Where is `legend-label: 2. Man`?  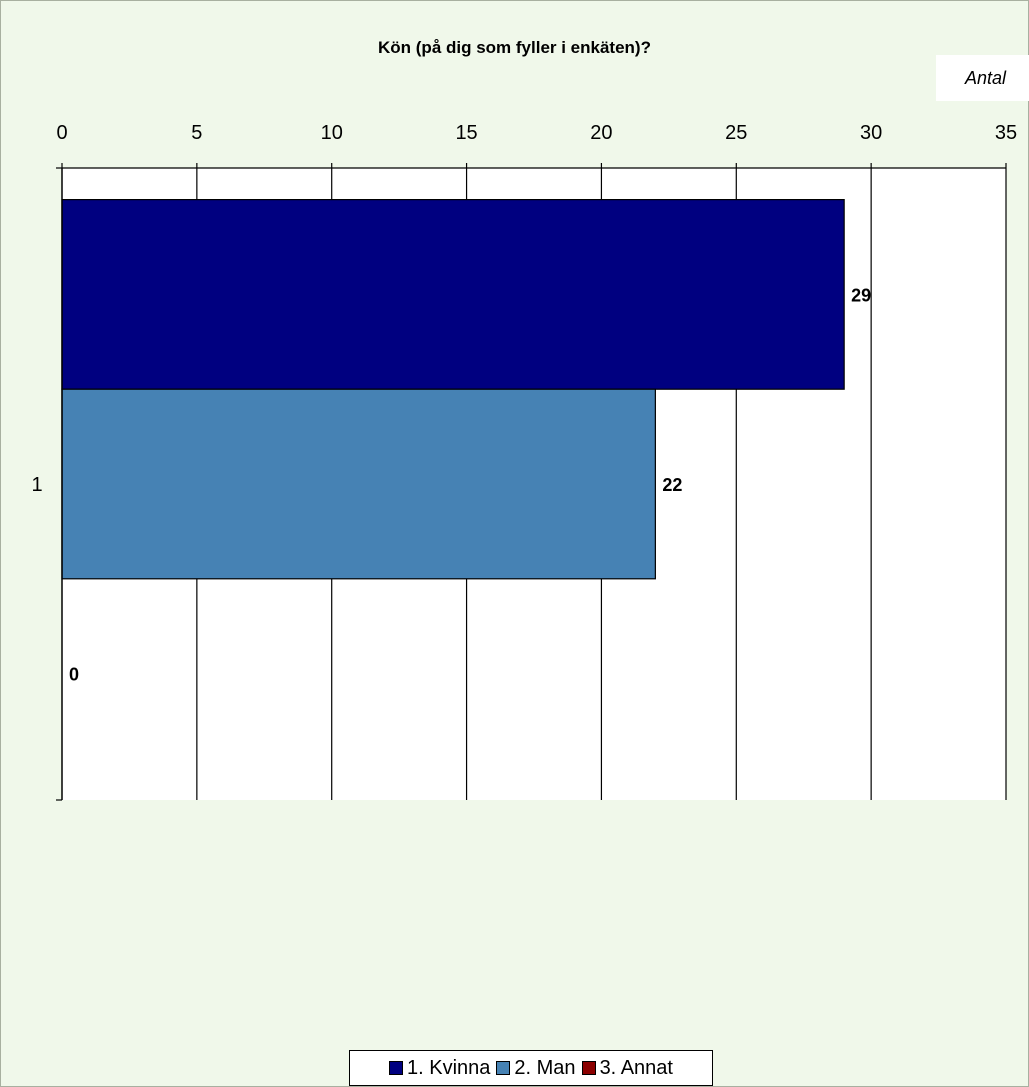
legend-label: 2. Man is located at coordinates (545, 1067).